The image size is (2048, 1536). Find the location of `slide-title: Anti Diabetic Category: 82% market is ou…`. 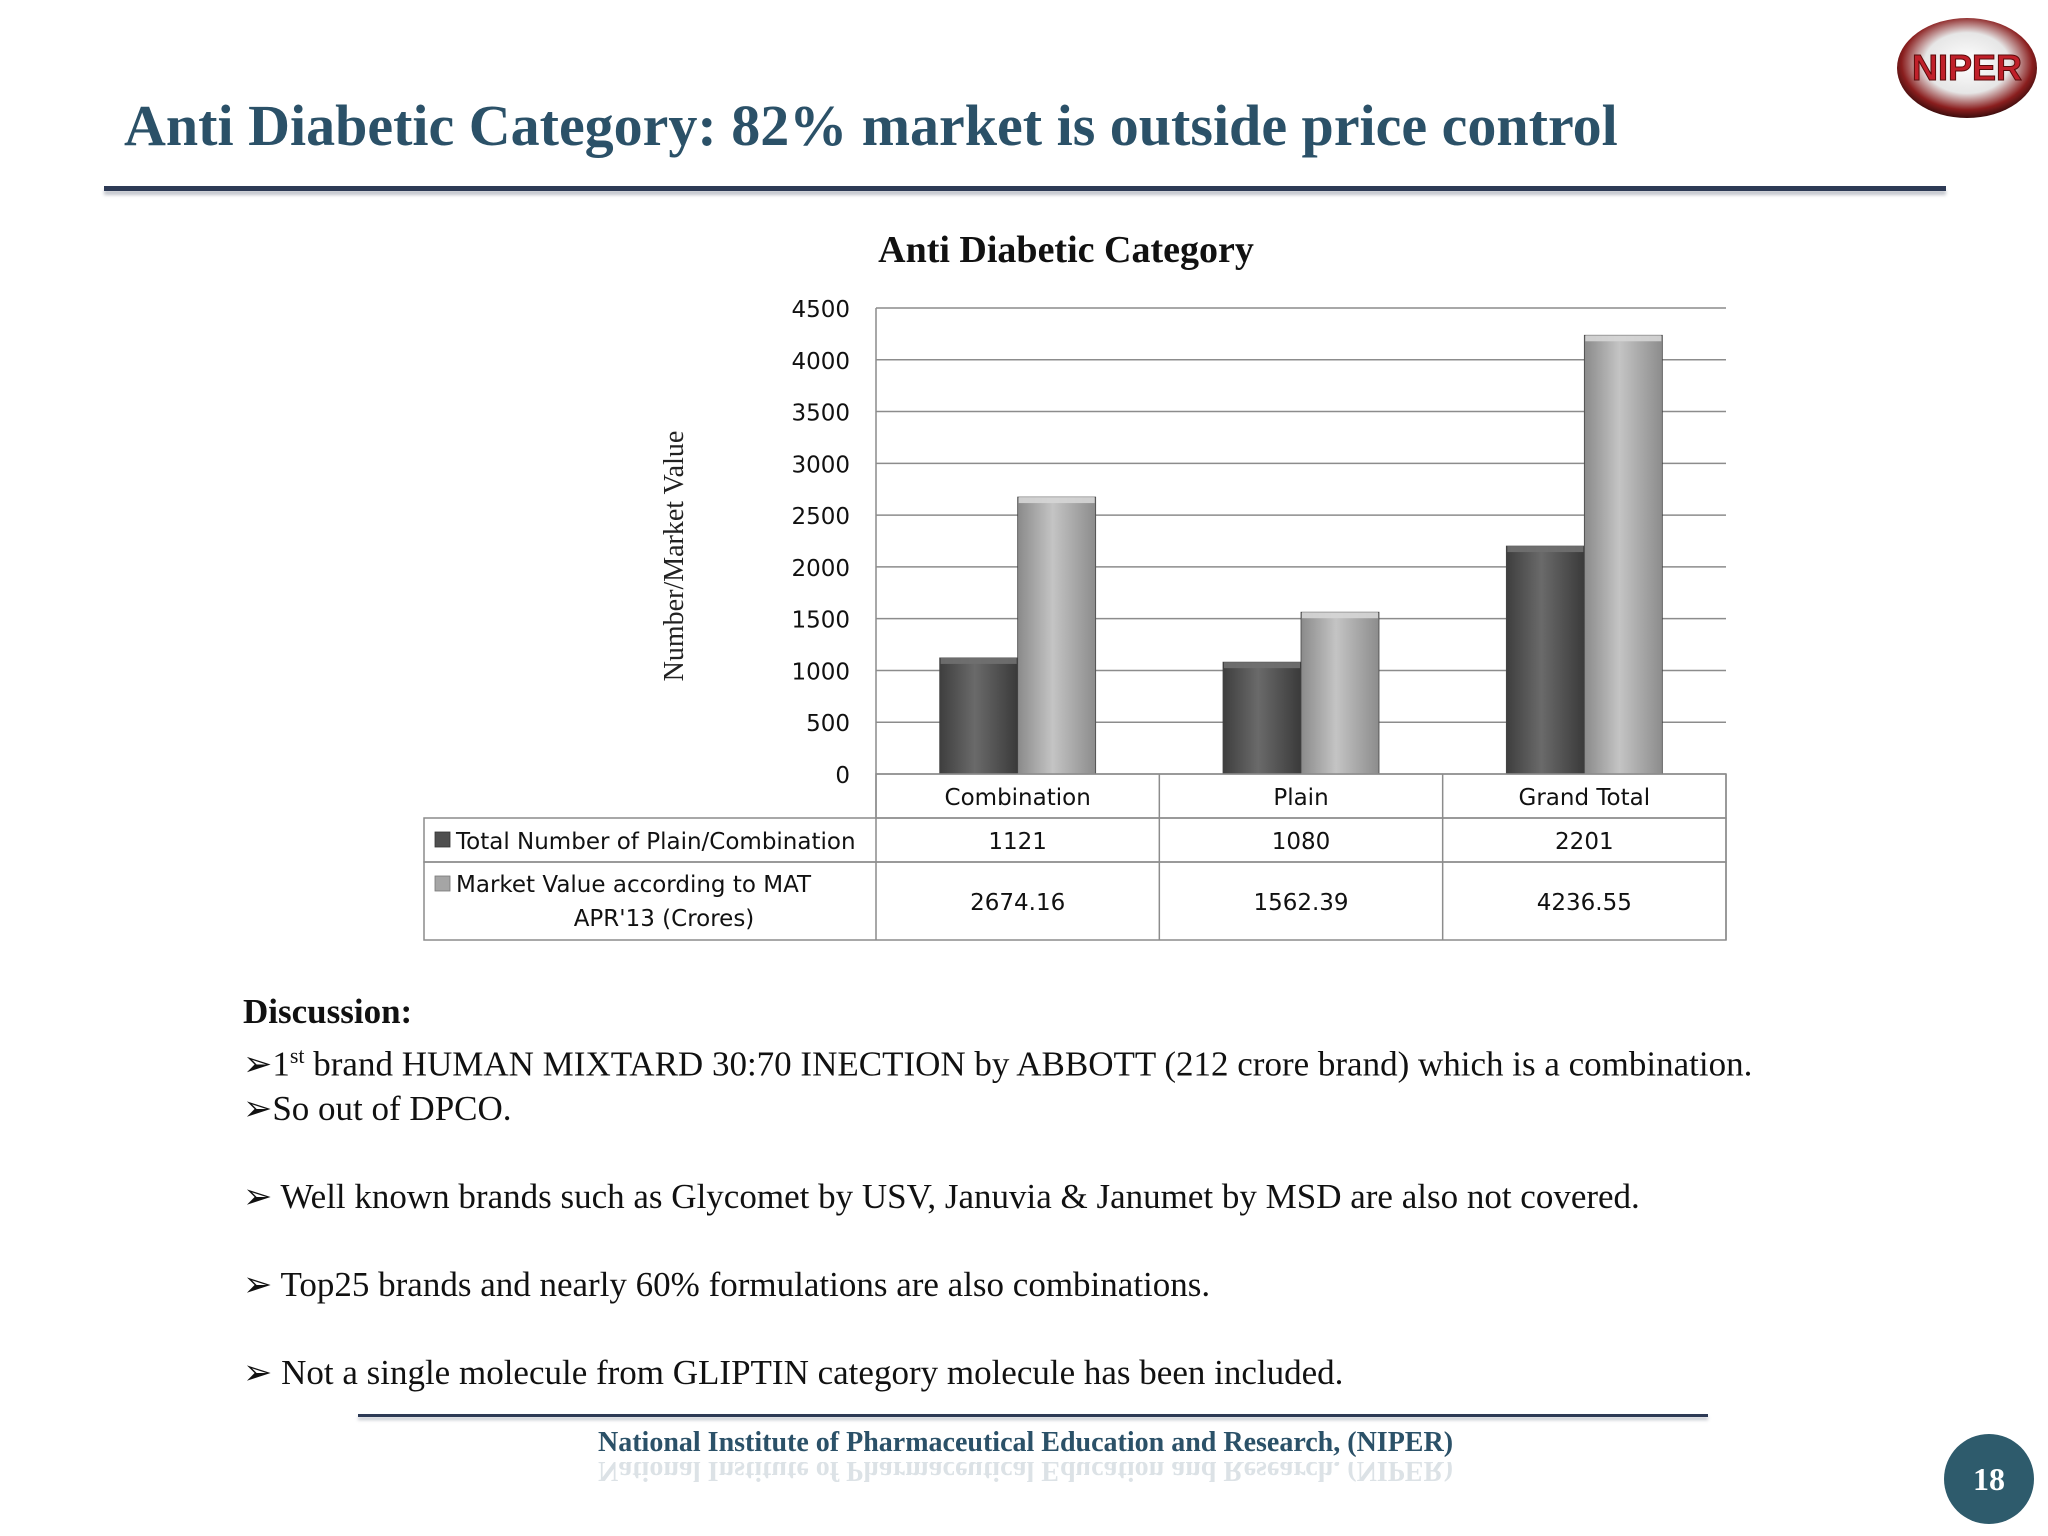

slide-title: Anti Diabetic Category: 82% market is ou… is located at coordinates (871, 125).